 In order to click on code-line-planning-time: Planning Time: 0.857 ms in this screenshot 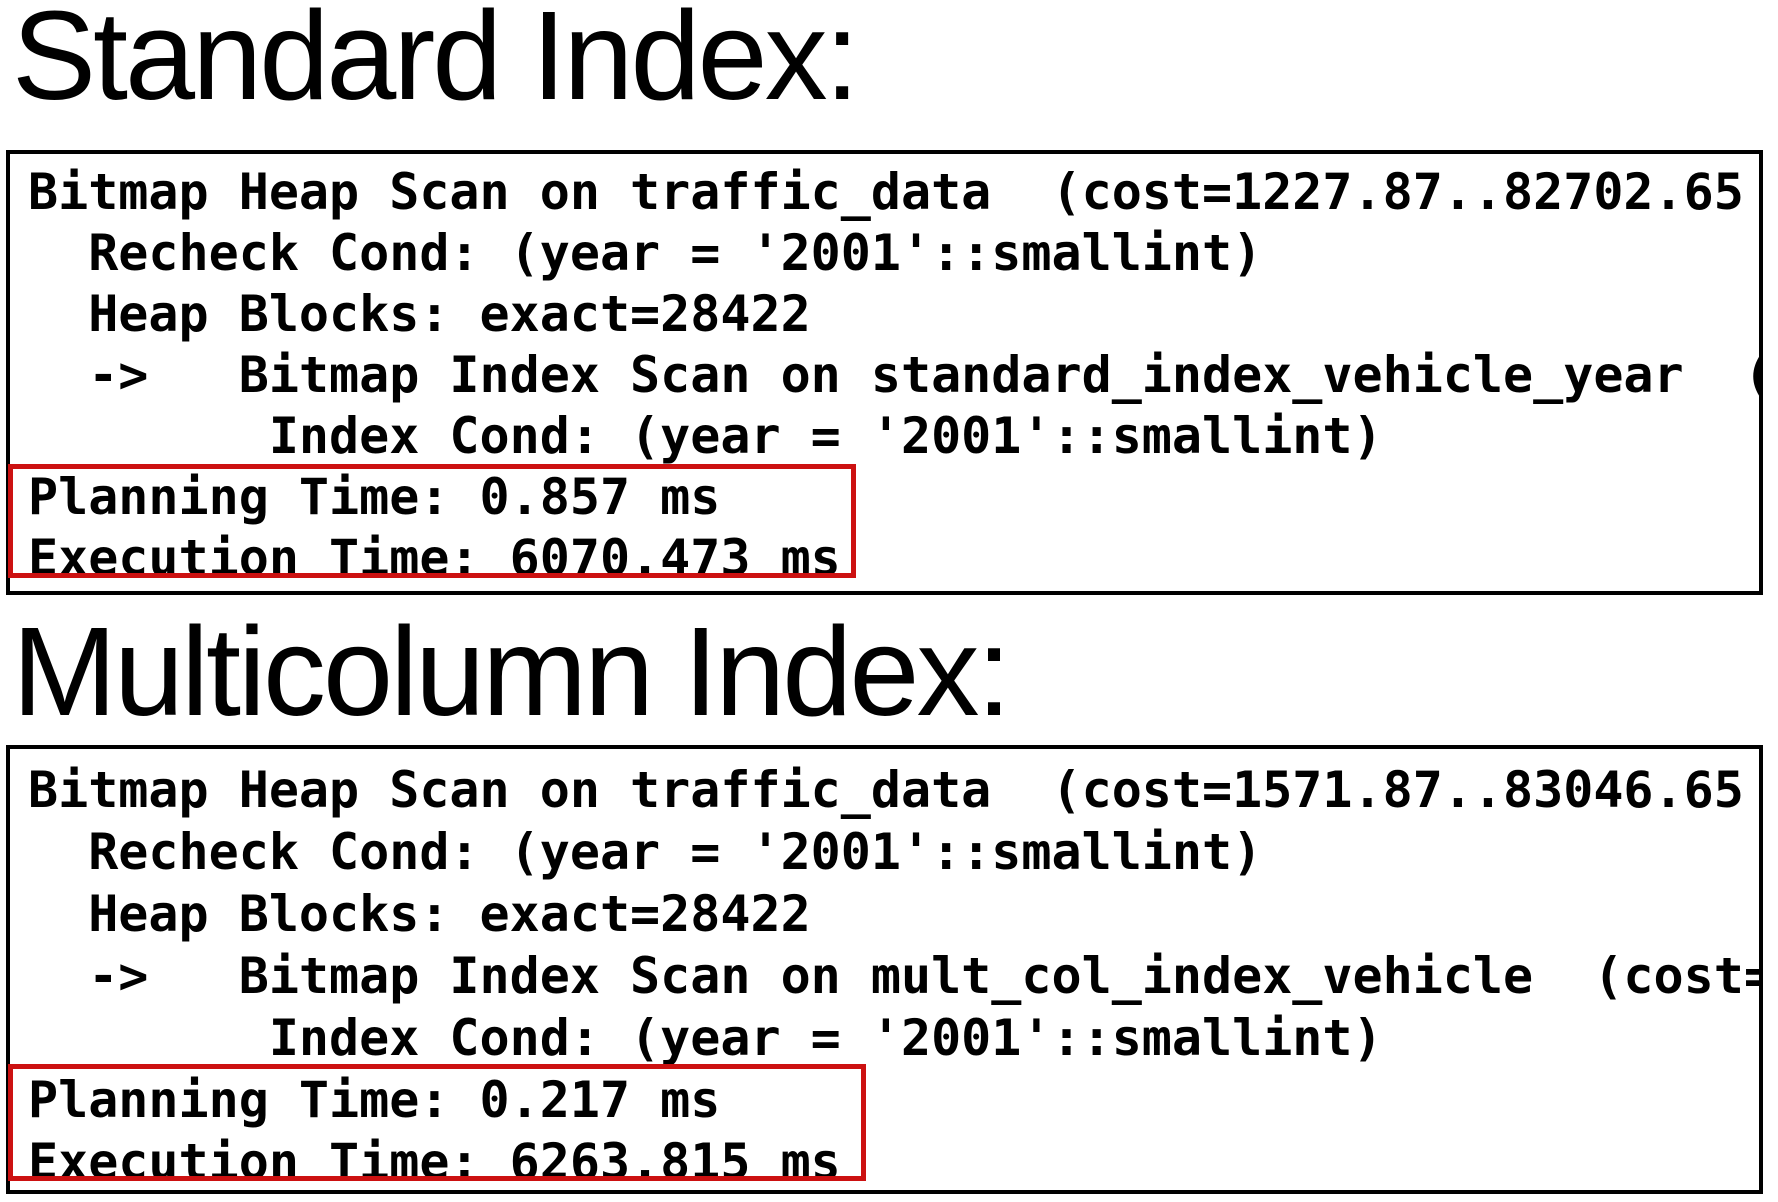, I will do `click(374, 497)`.